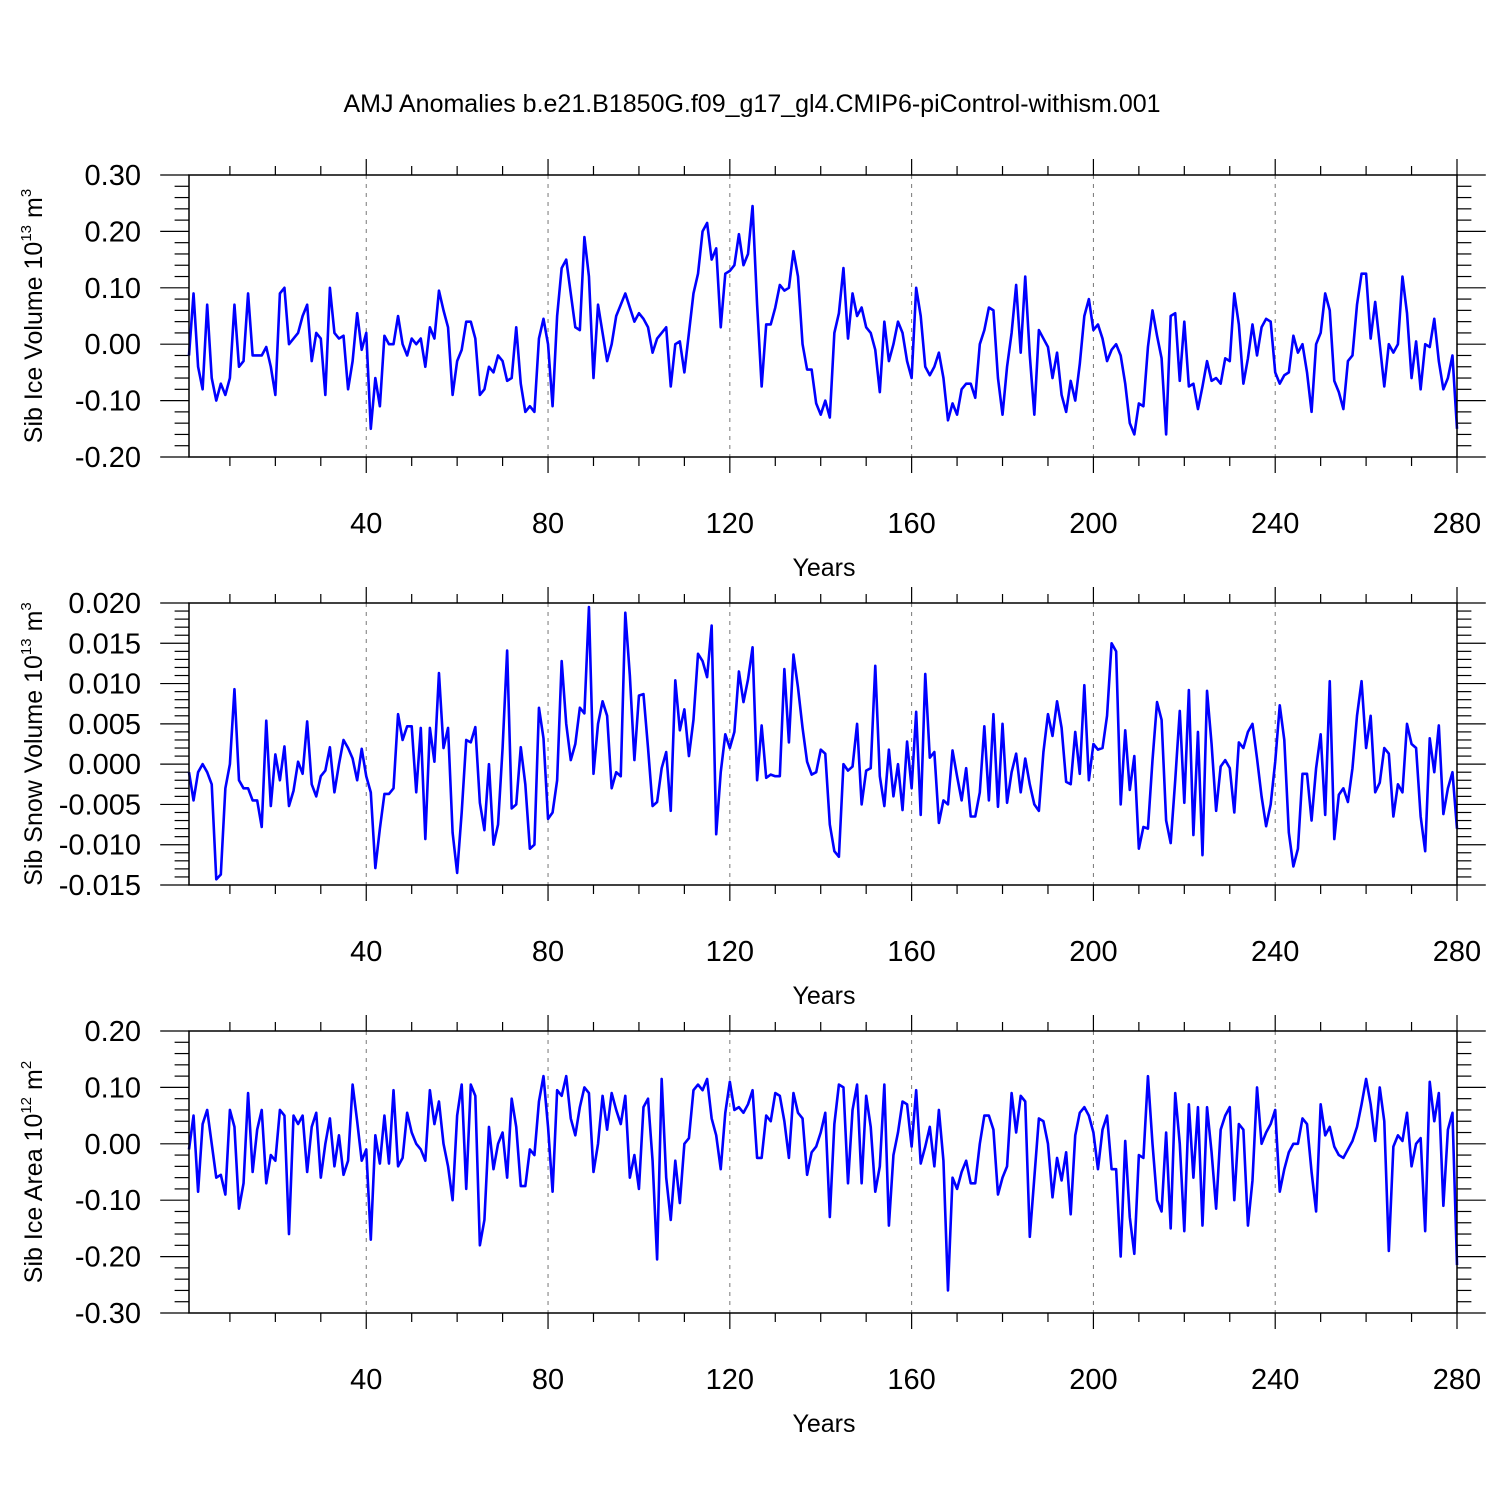  What do you see at coordinates (100, 846) in the screenshot?
I see `y-tick-label: -0.010` at bounding box center [100, 846].